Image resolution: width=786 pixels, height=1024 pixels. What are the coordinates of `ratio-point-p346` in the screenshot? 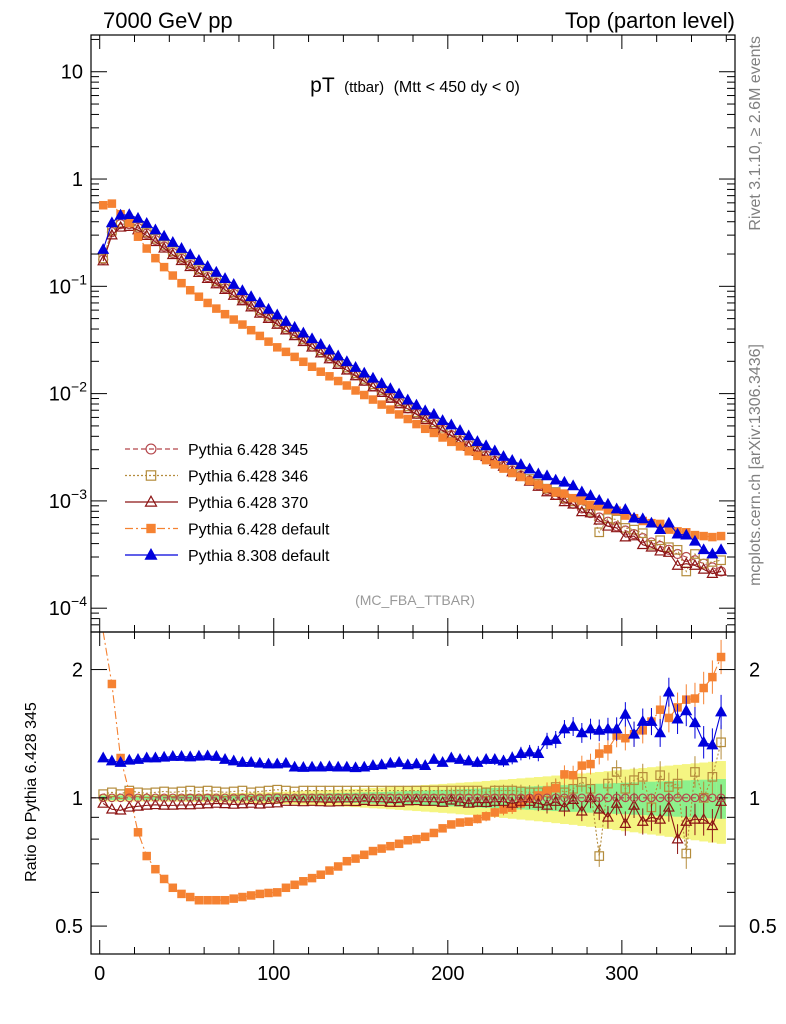 It's located at (660, 775).